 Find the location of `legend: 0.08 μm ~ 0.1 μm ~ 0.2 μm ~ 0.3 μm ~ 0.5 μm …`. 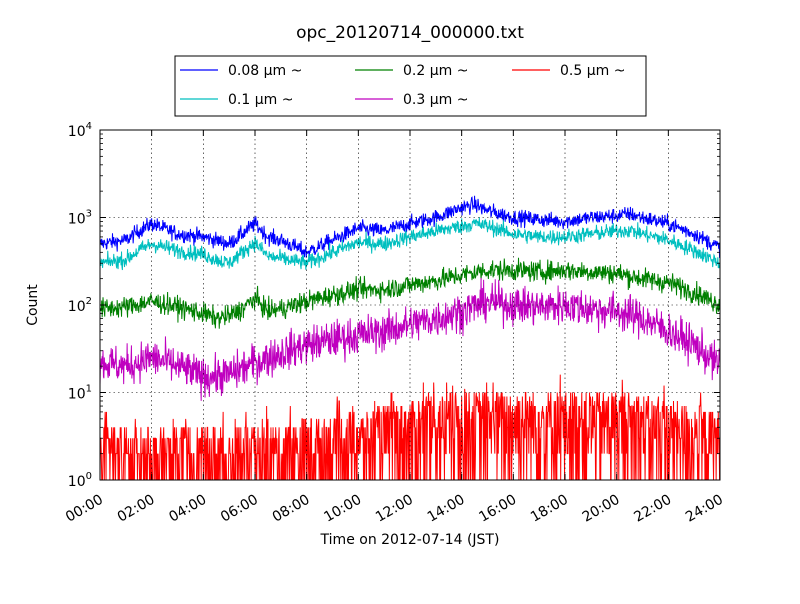

legend: 0.08 μm ~ 0.1 μm ~ 0.2 μm ~ 0.3 μm ~ 0.5 μm … is located at coordinates (410, 86).